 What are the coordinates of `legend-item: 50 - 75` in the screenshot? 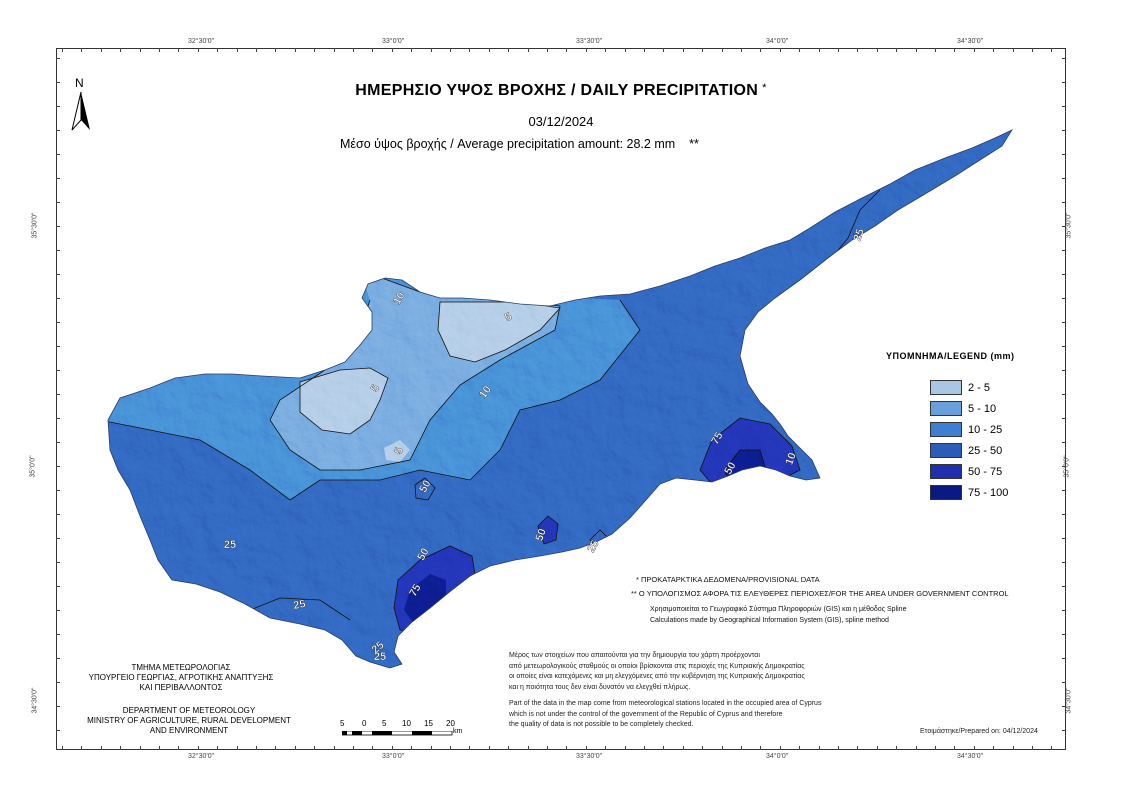 It's located at (969, 471).